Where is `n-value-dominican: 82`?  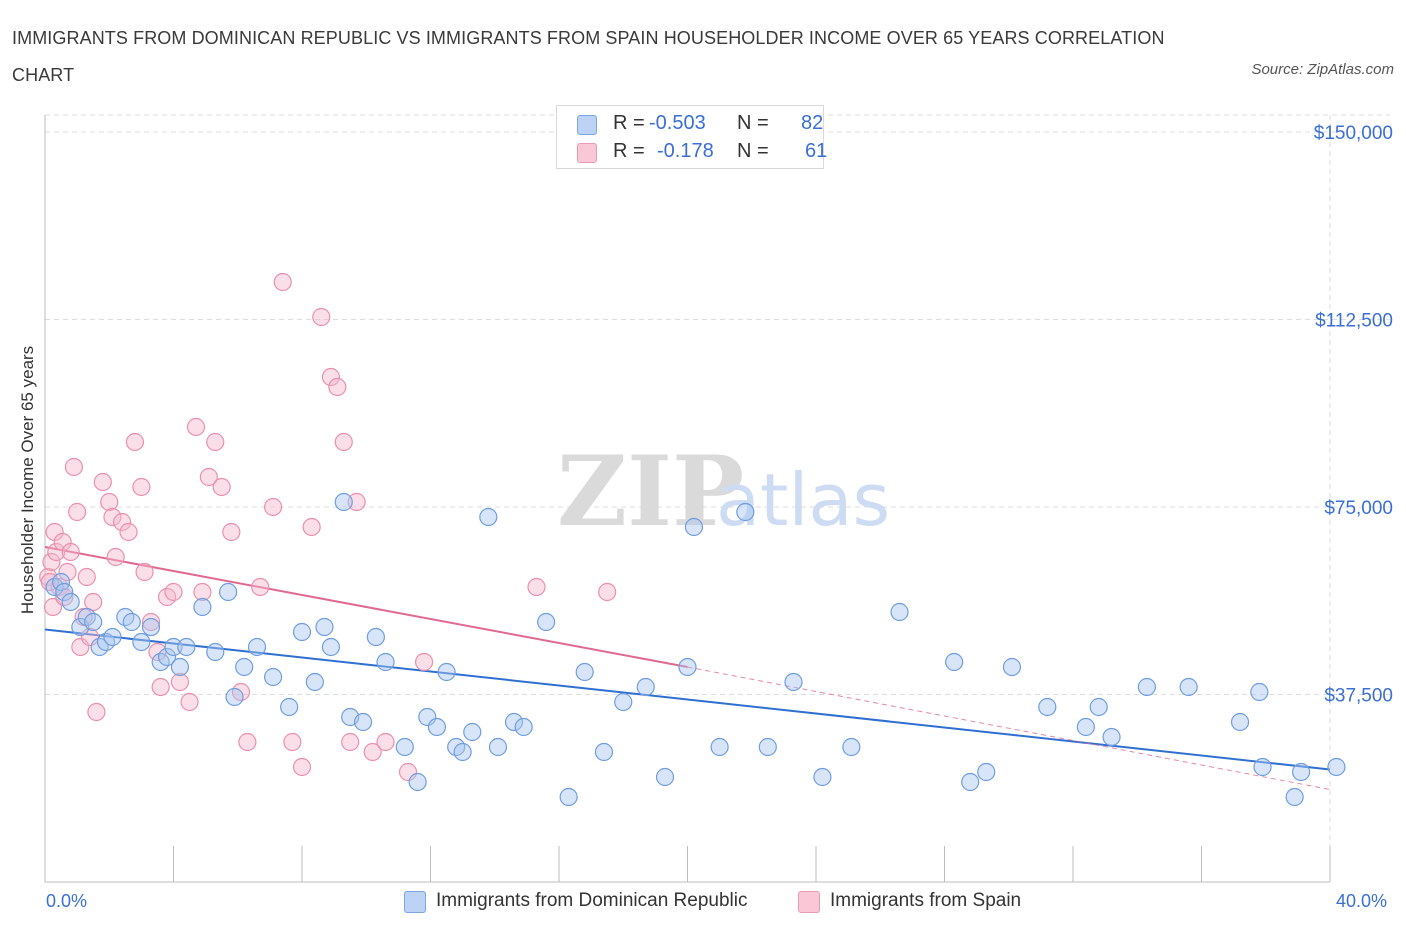
n-value-dominican: 82 is located at coordinates (812, 123).